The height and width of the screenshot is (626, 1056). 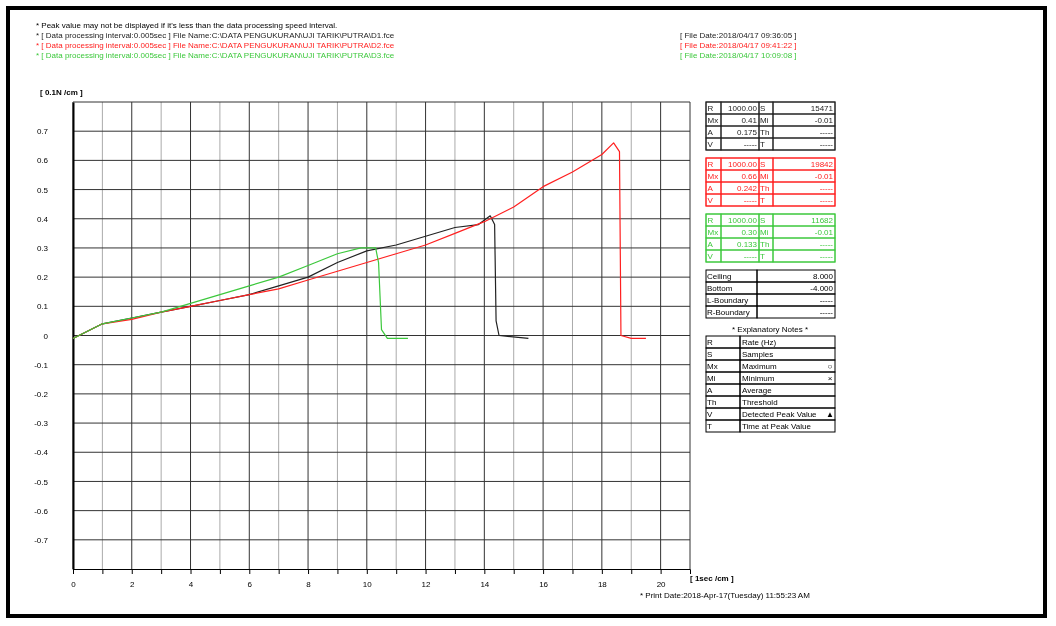 What do you see at coordinates (758, 354) in the screenshot?
I see `text: Samples` at bounding box center [758, 354].